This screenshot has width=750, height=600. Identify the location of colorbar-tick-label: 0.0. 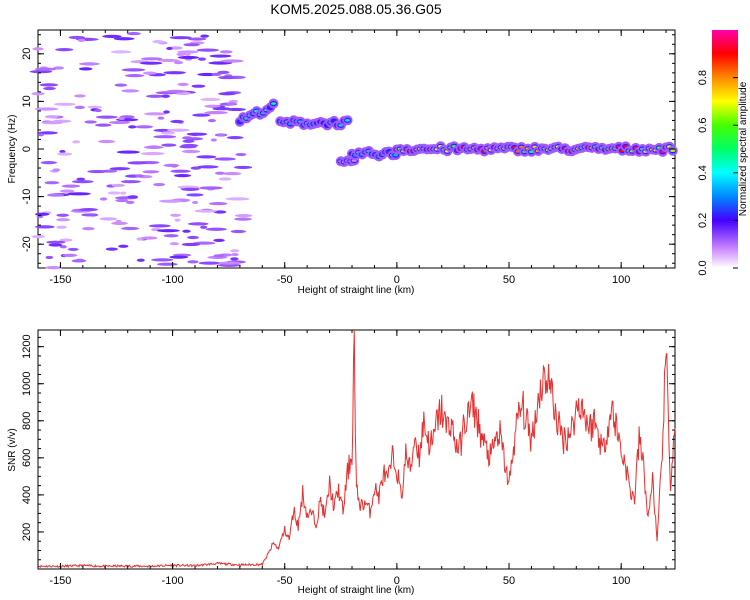
(703, 267).